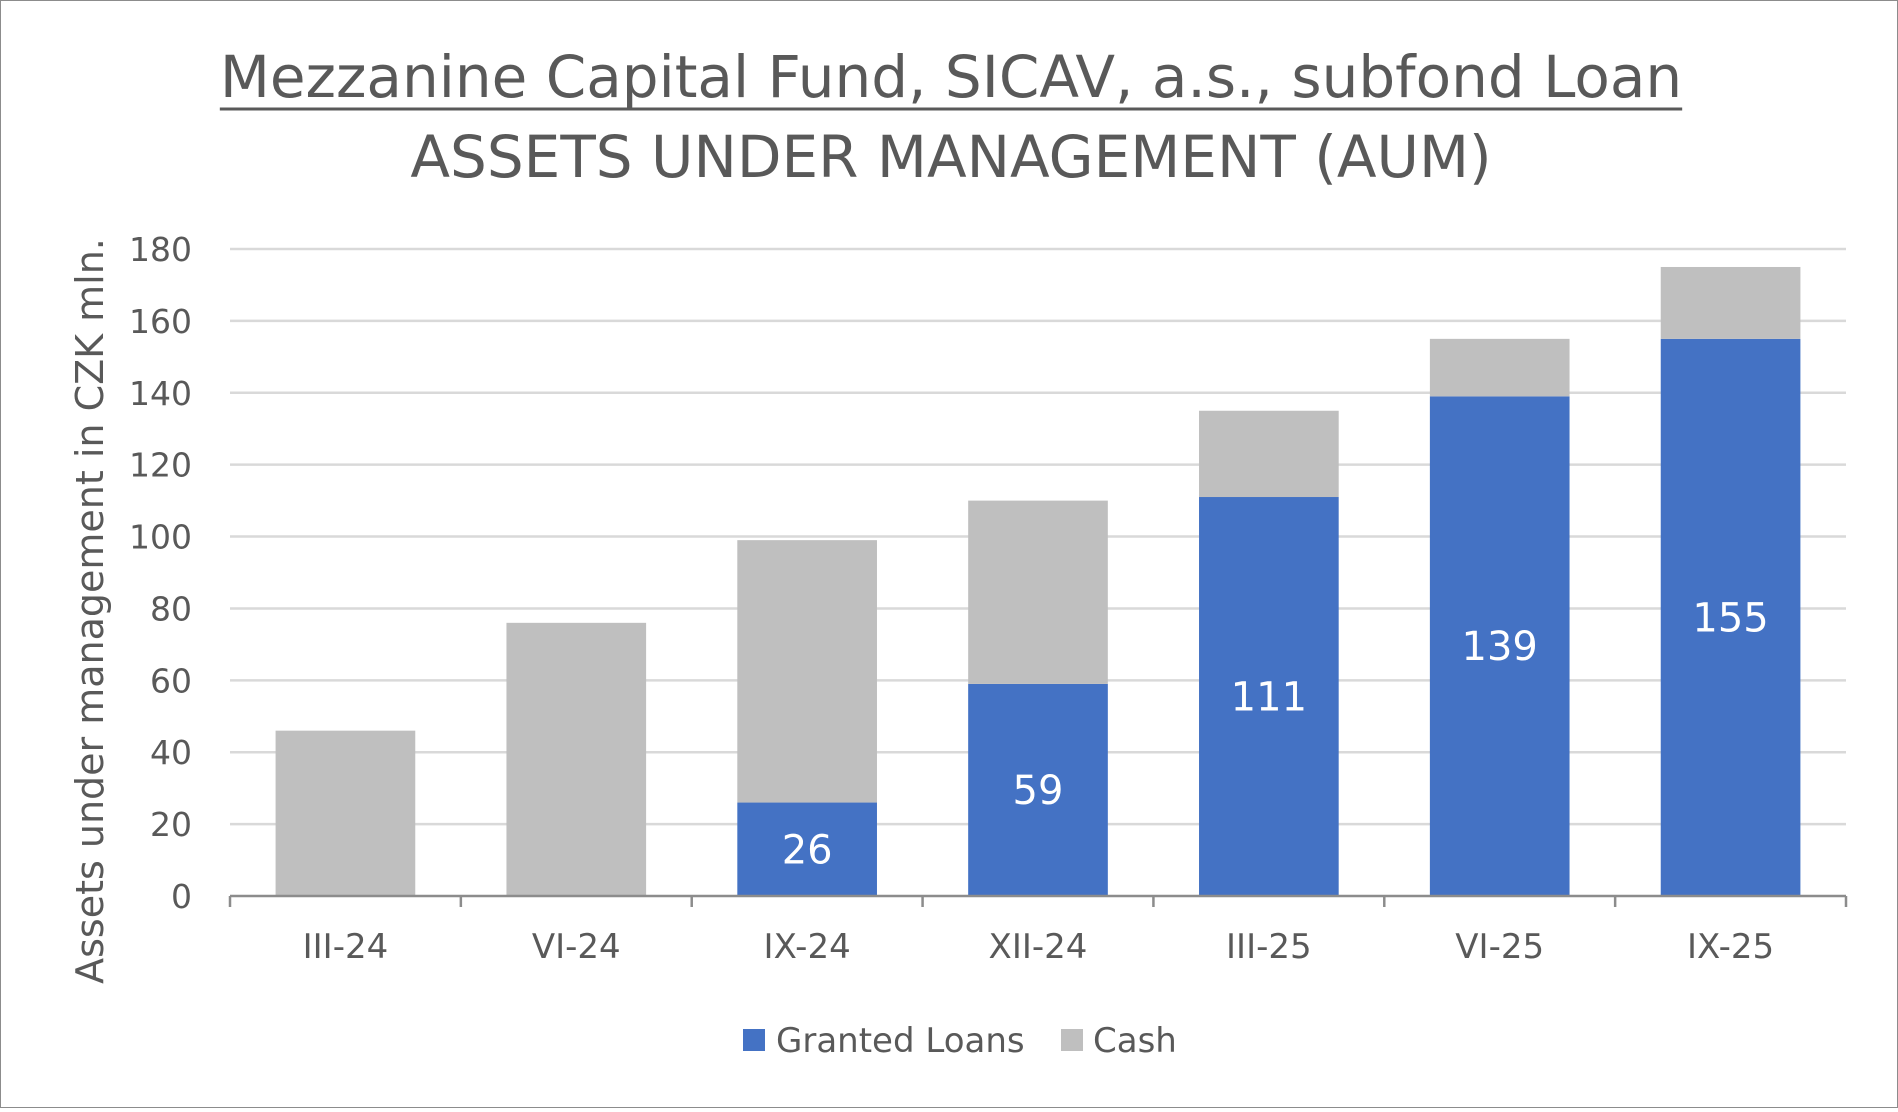 The height and width of the screenshot is (1112, 1898). What do you see at coordinates (576, 947) in the screenshot?
I see `x-category-label: VI-24` at bounding box center [576, 947].